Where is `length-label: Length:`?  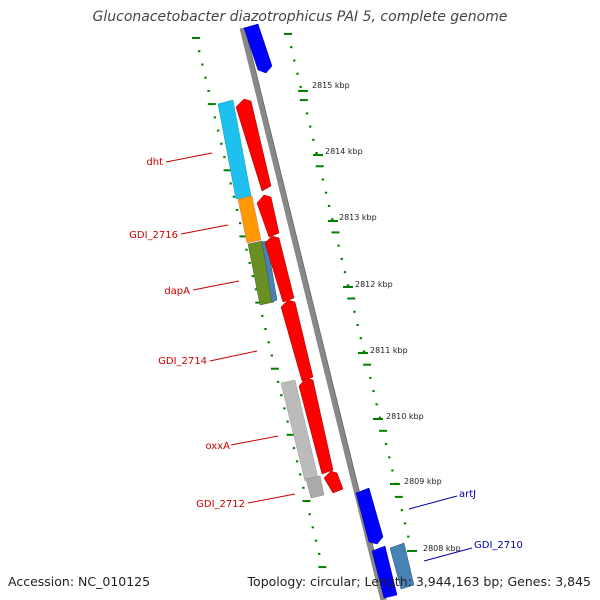
length-label: Length: is located at coordinates (388, 581).